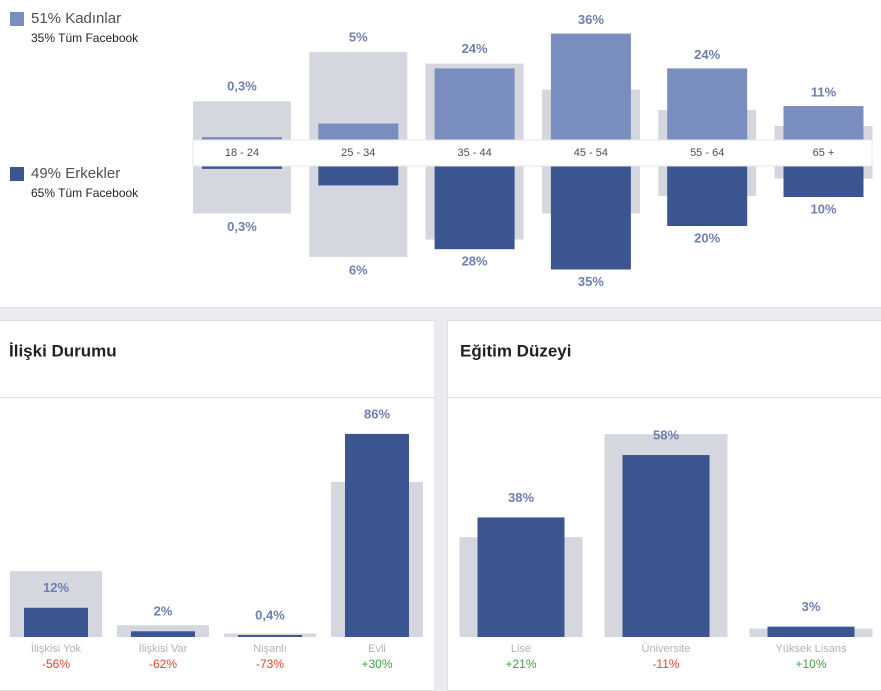 The height and width of the screenshot is (691, 881). What do you see at coordinates (521, 497) in the screenshot?
I see `value-label: 38%` at bounding box center [521, 497].